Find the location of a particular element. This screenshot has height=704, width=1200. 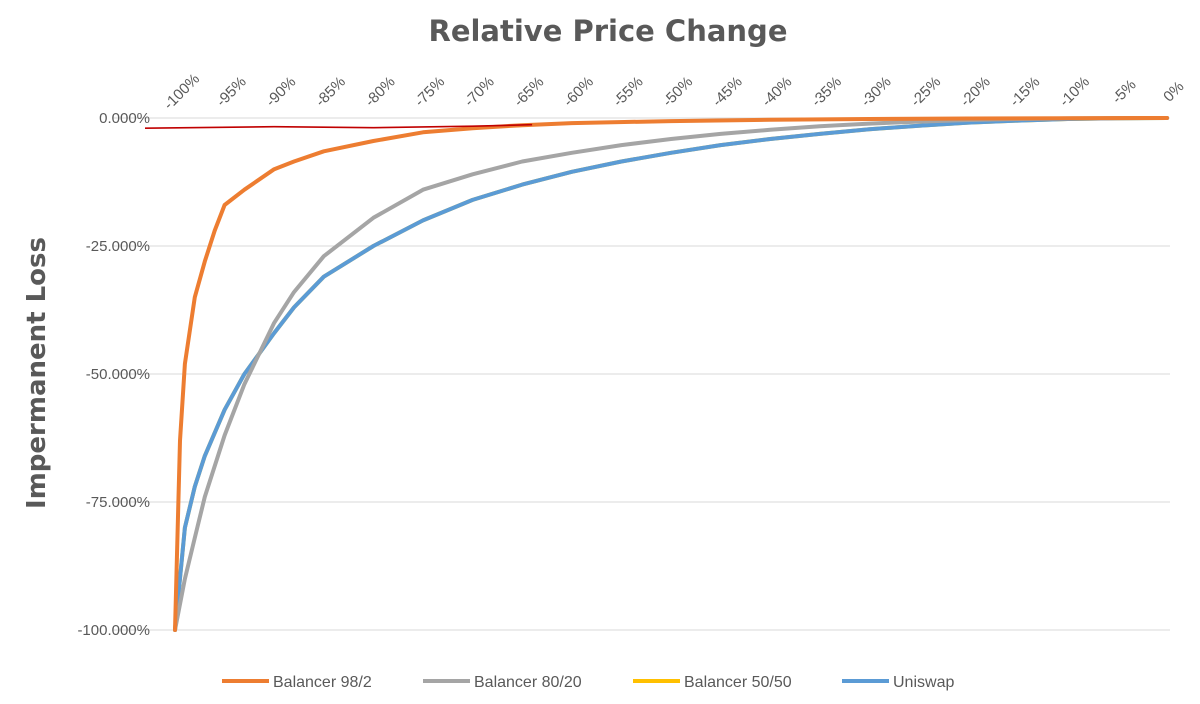

y-tick-label: -100.000% is located at coordinates (113, 630).